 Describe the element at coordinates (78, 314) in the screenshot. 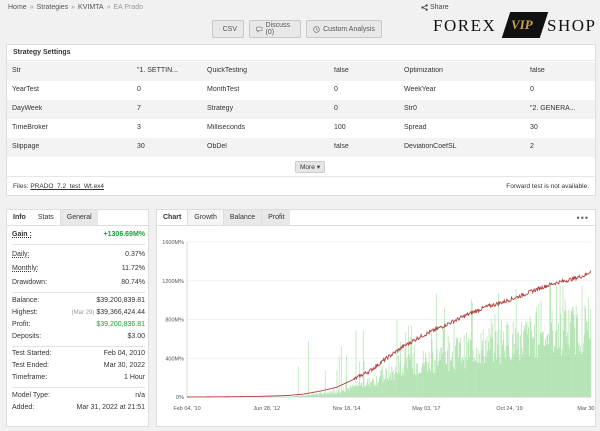

I see `highest-row: Highest: (Mar 29) $39,366,424.44` at that location.